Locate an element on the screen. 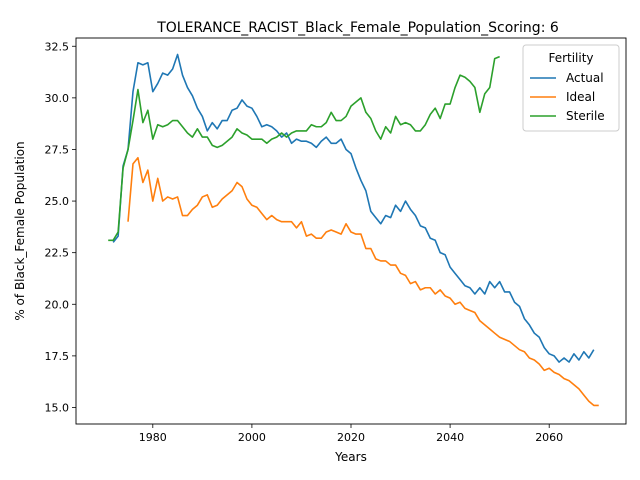 The image size is (640, 480). legend-frame is located at coordinates (571, 88).